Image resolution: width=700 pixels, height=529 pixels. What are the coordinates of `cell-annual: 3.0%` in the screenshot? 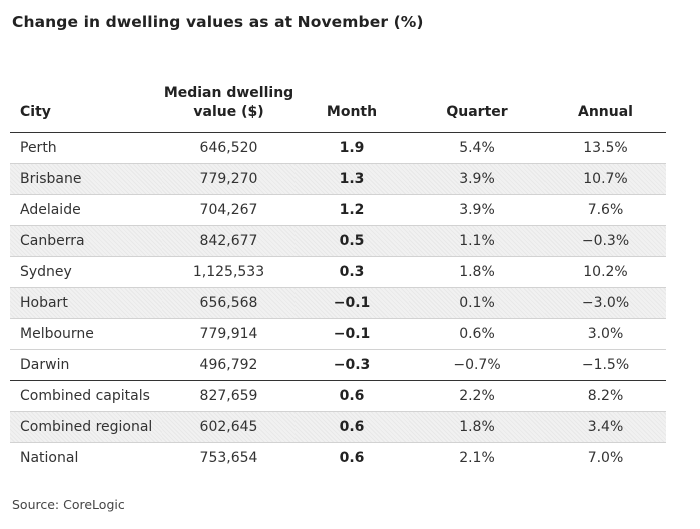 It's located at (605, 334).